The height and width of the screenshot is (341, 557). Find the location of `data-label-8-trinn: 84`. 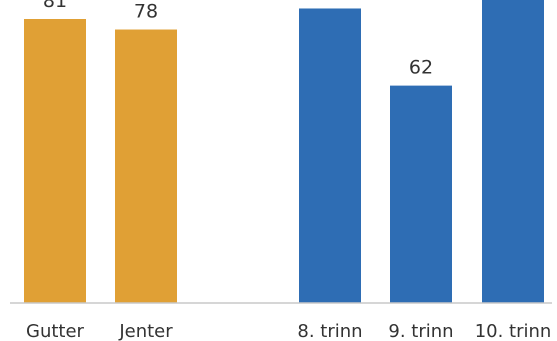

data-label-8-trinn: 84 is located at coordinates (330, 0).